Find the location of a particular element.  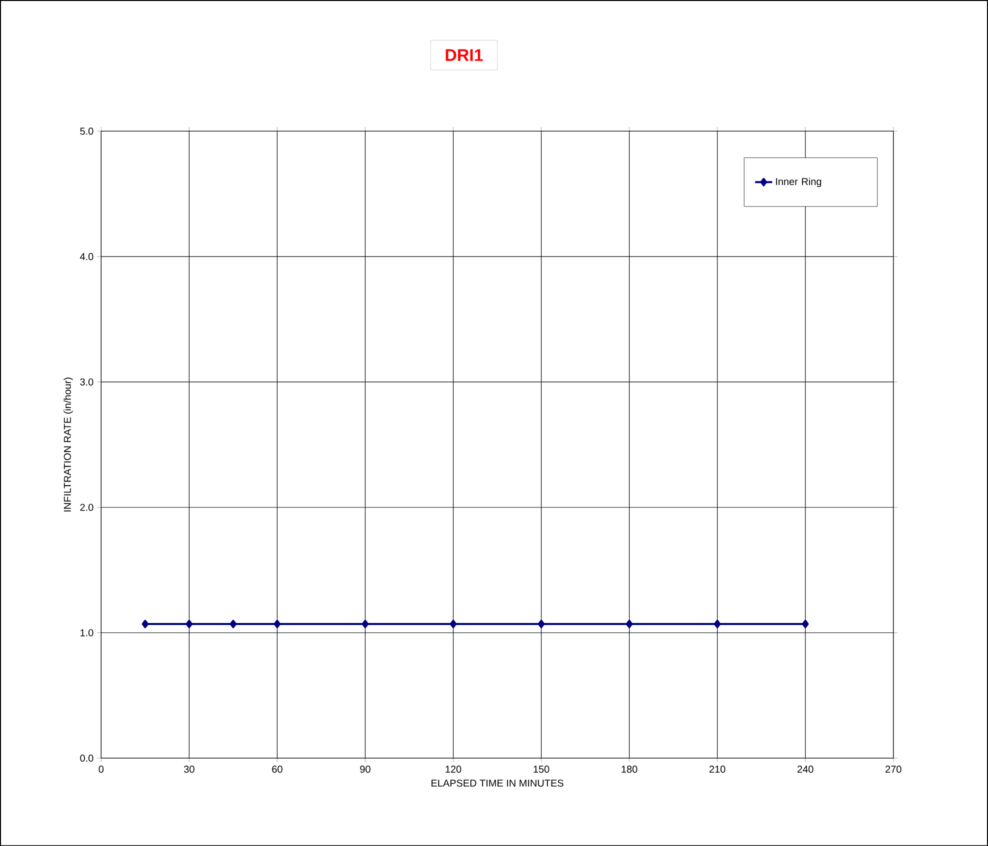

x-tick-label: 150 is located at coordinates (542, 769).